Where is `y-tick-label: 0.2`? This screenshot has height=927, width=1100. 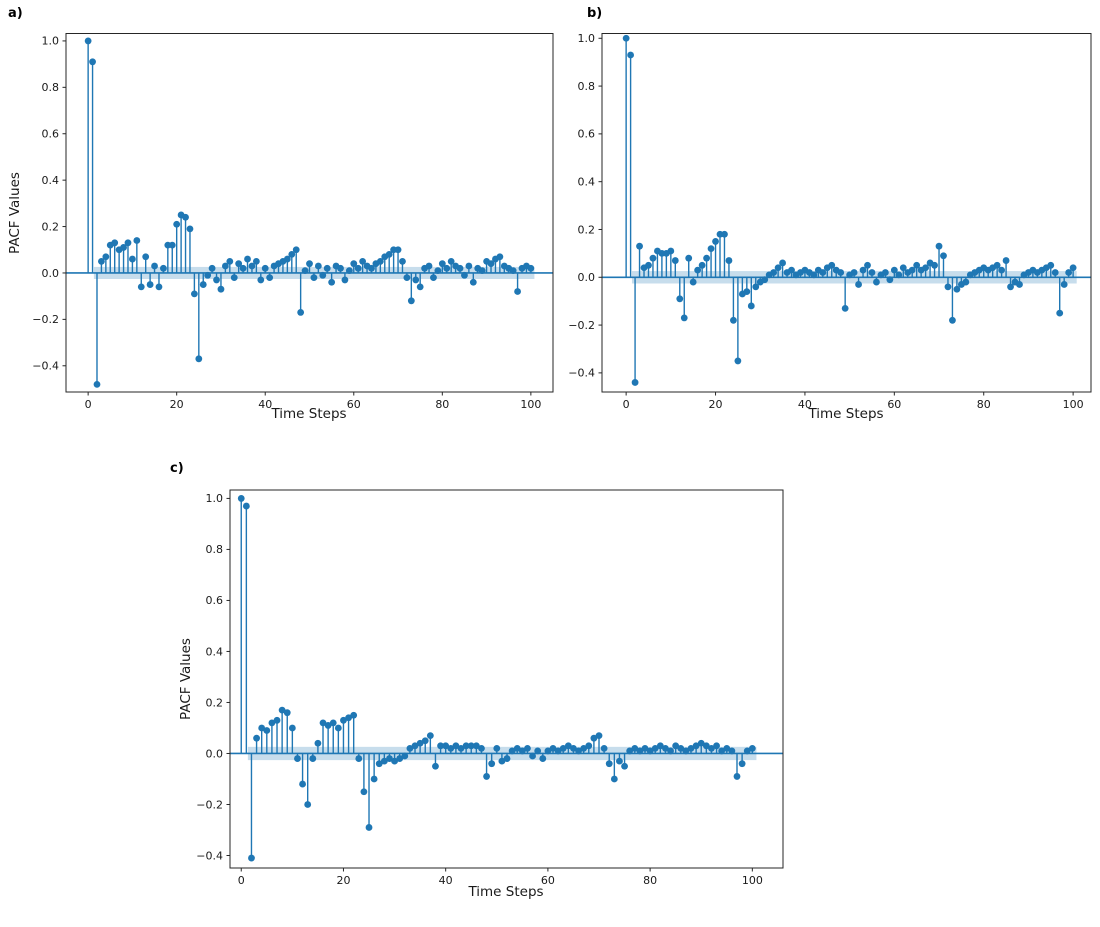 y-tick-label: 0.2 is located at coordinates (215, 702).